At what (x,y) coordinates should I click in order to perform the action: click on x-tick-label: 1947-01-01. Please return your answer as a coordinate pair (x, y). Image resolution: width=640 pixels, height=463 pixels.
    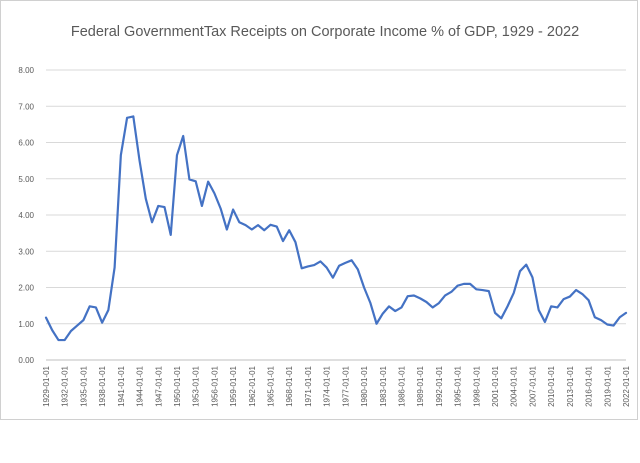
    Looking at the image, I should click on (158, 385).